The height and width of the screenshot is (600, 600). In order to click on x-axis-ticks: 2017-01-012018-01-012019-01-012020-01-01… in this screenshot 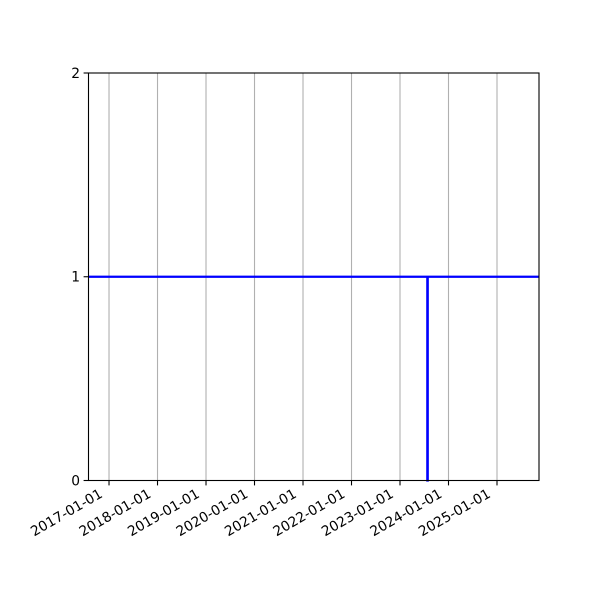, I will do `click(263, 510)`.